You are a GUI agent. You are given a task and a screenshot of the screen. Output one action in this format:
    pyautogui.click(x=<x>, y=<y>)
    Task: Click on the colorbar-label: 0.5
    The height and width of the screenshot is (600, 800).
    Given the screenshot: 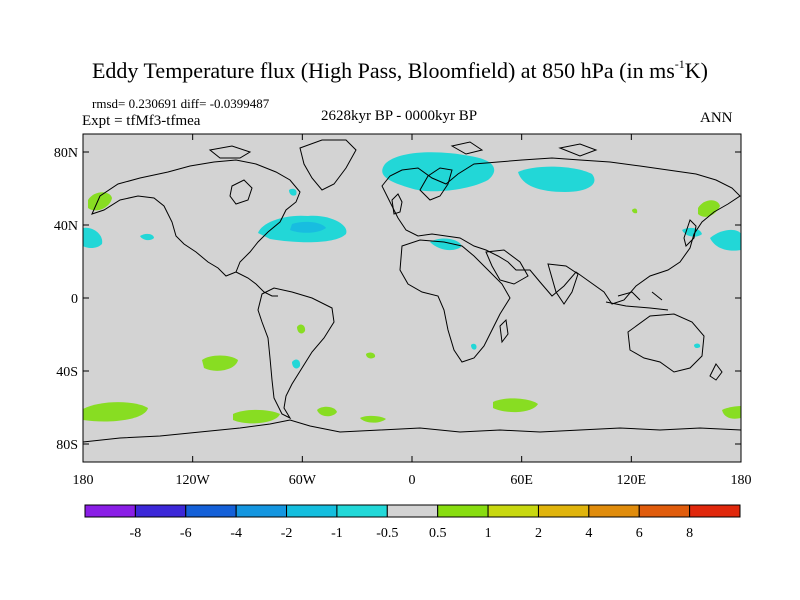 What is the action you would take?
    pyautogui.click(x=438, y=533)
    